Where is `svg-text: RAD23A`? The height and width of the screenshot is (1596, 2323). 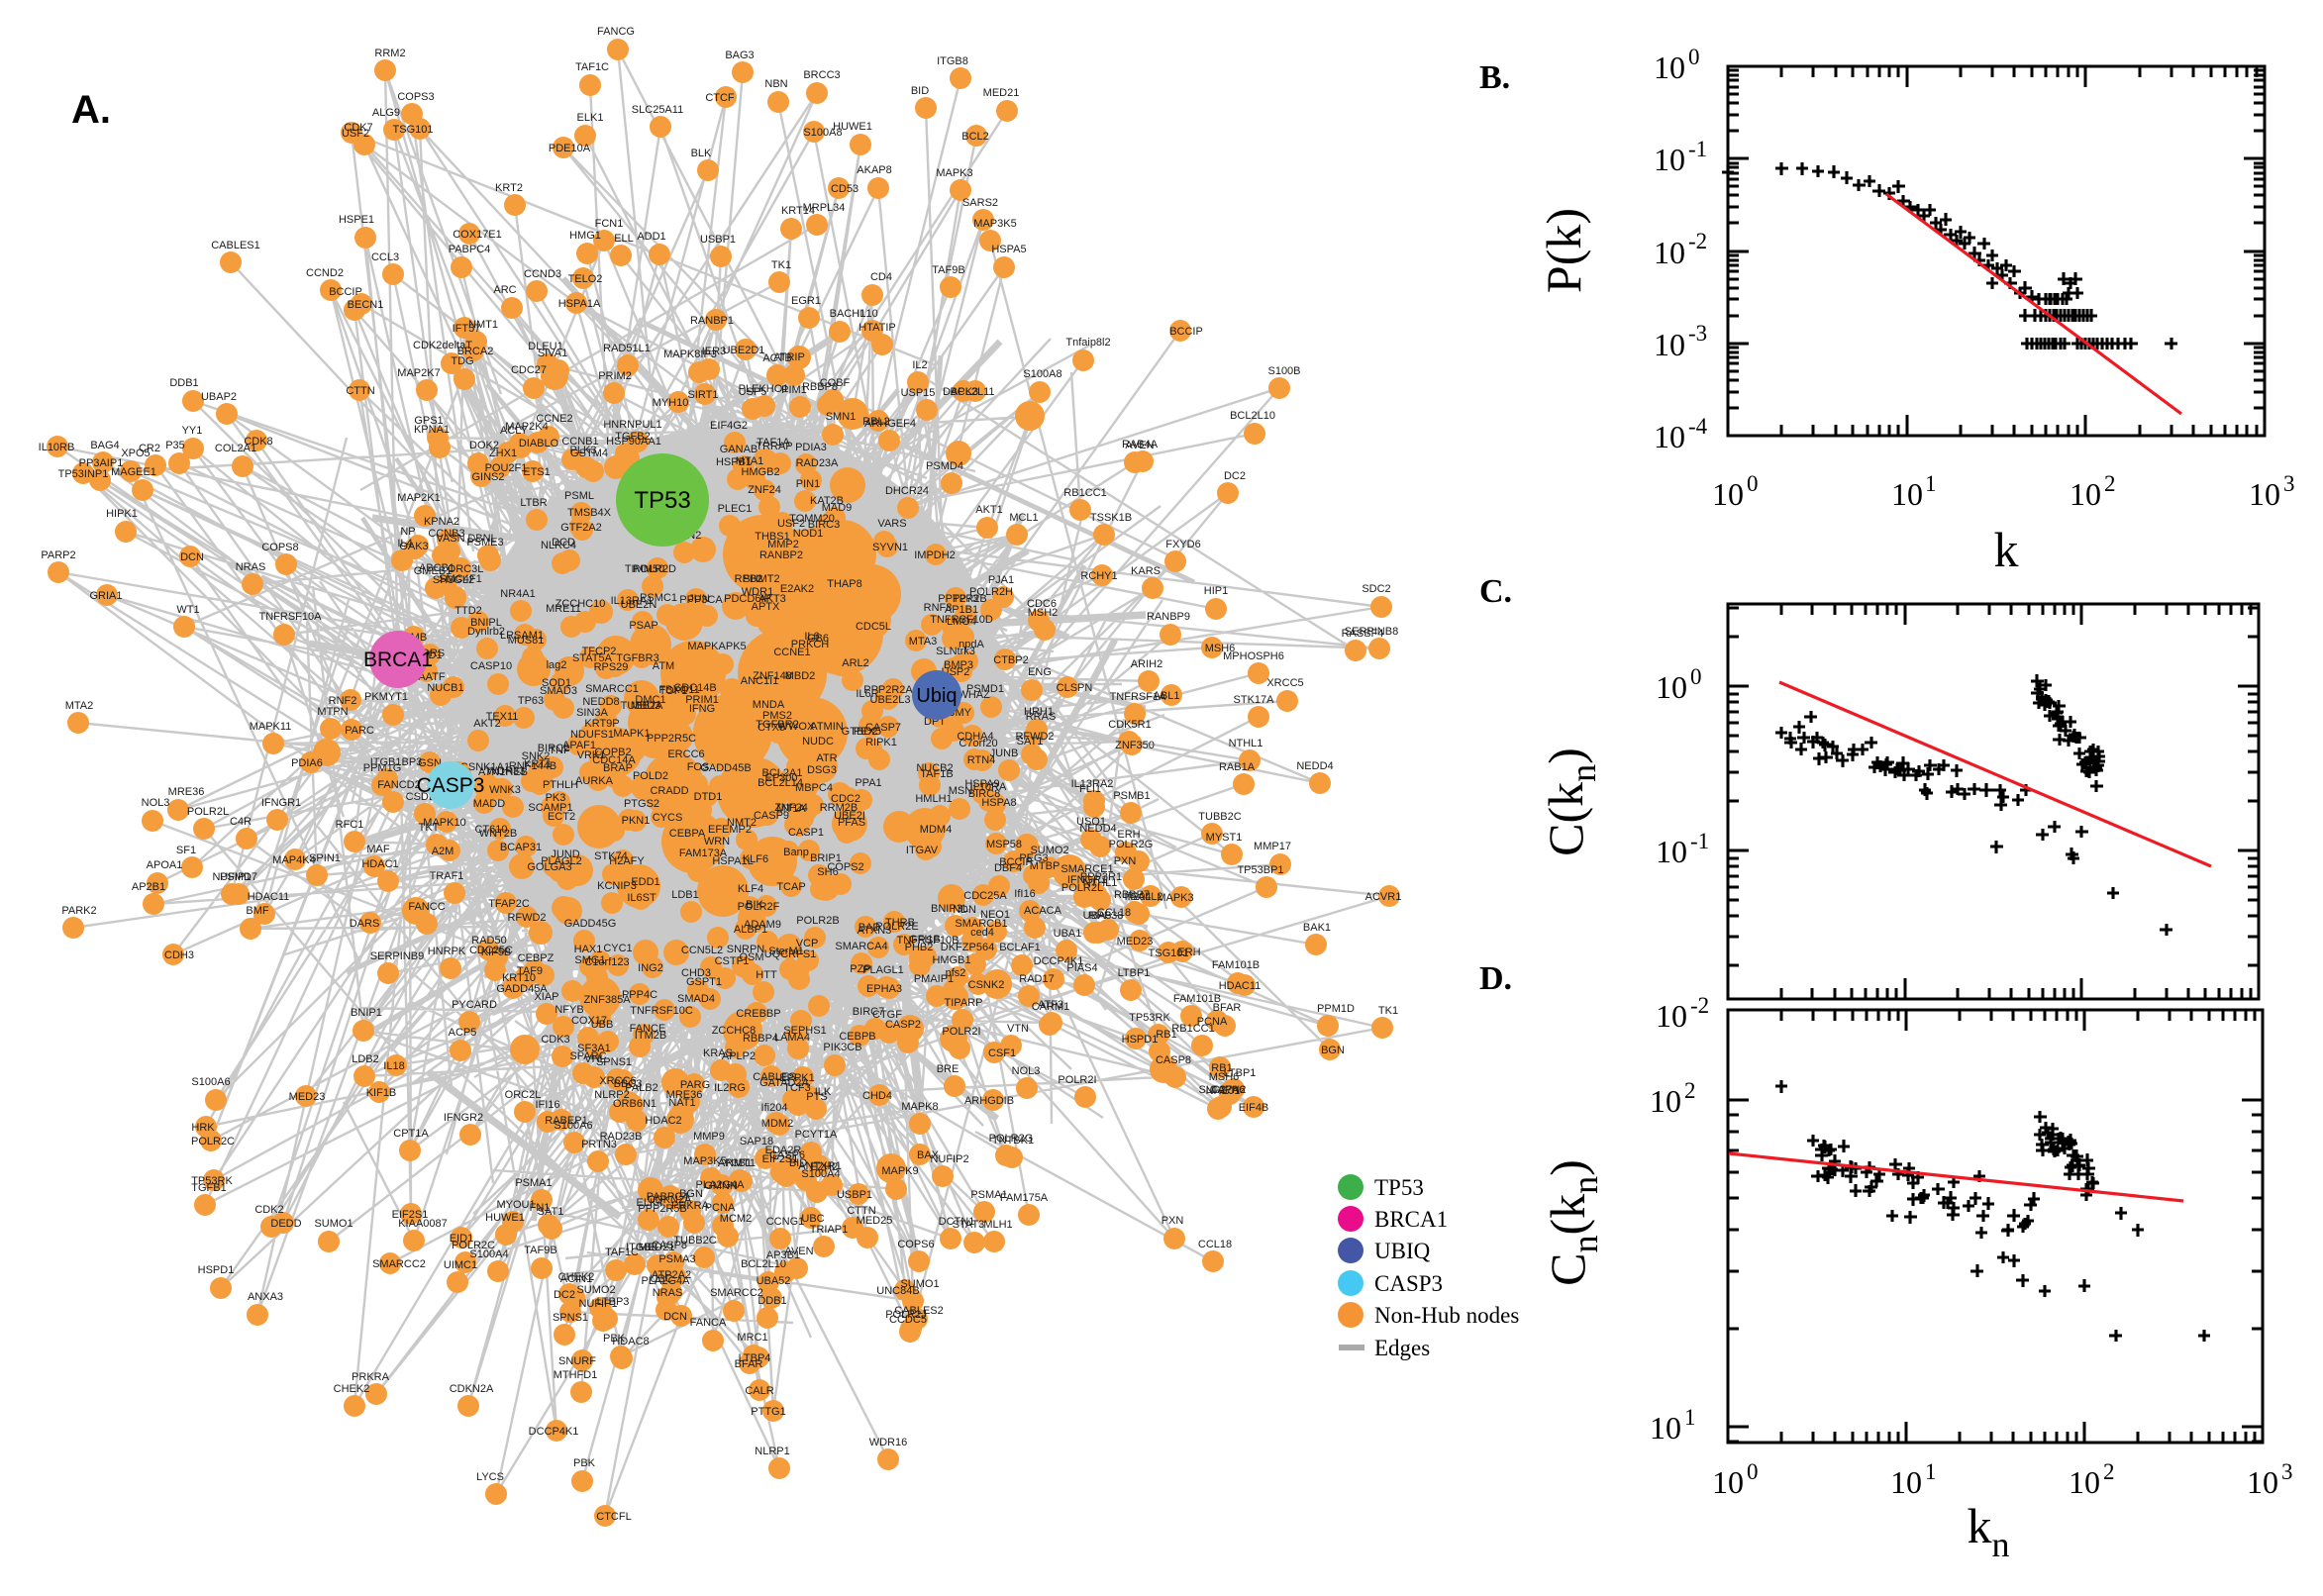 svg-text: RAD23A is located at coordinates (817, 463).